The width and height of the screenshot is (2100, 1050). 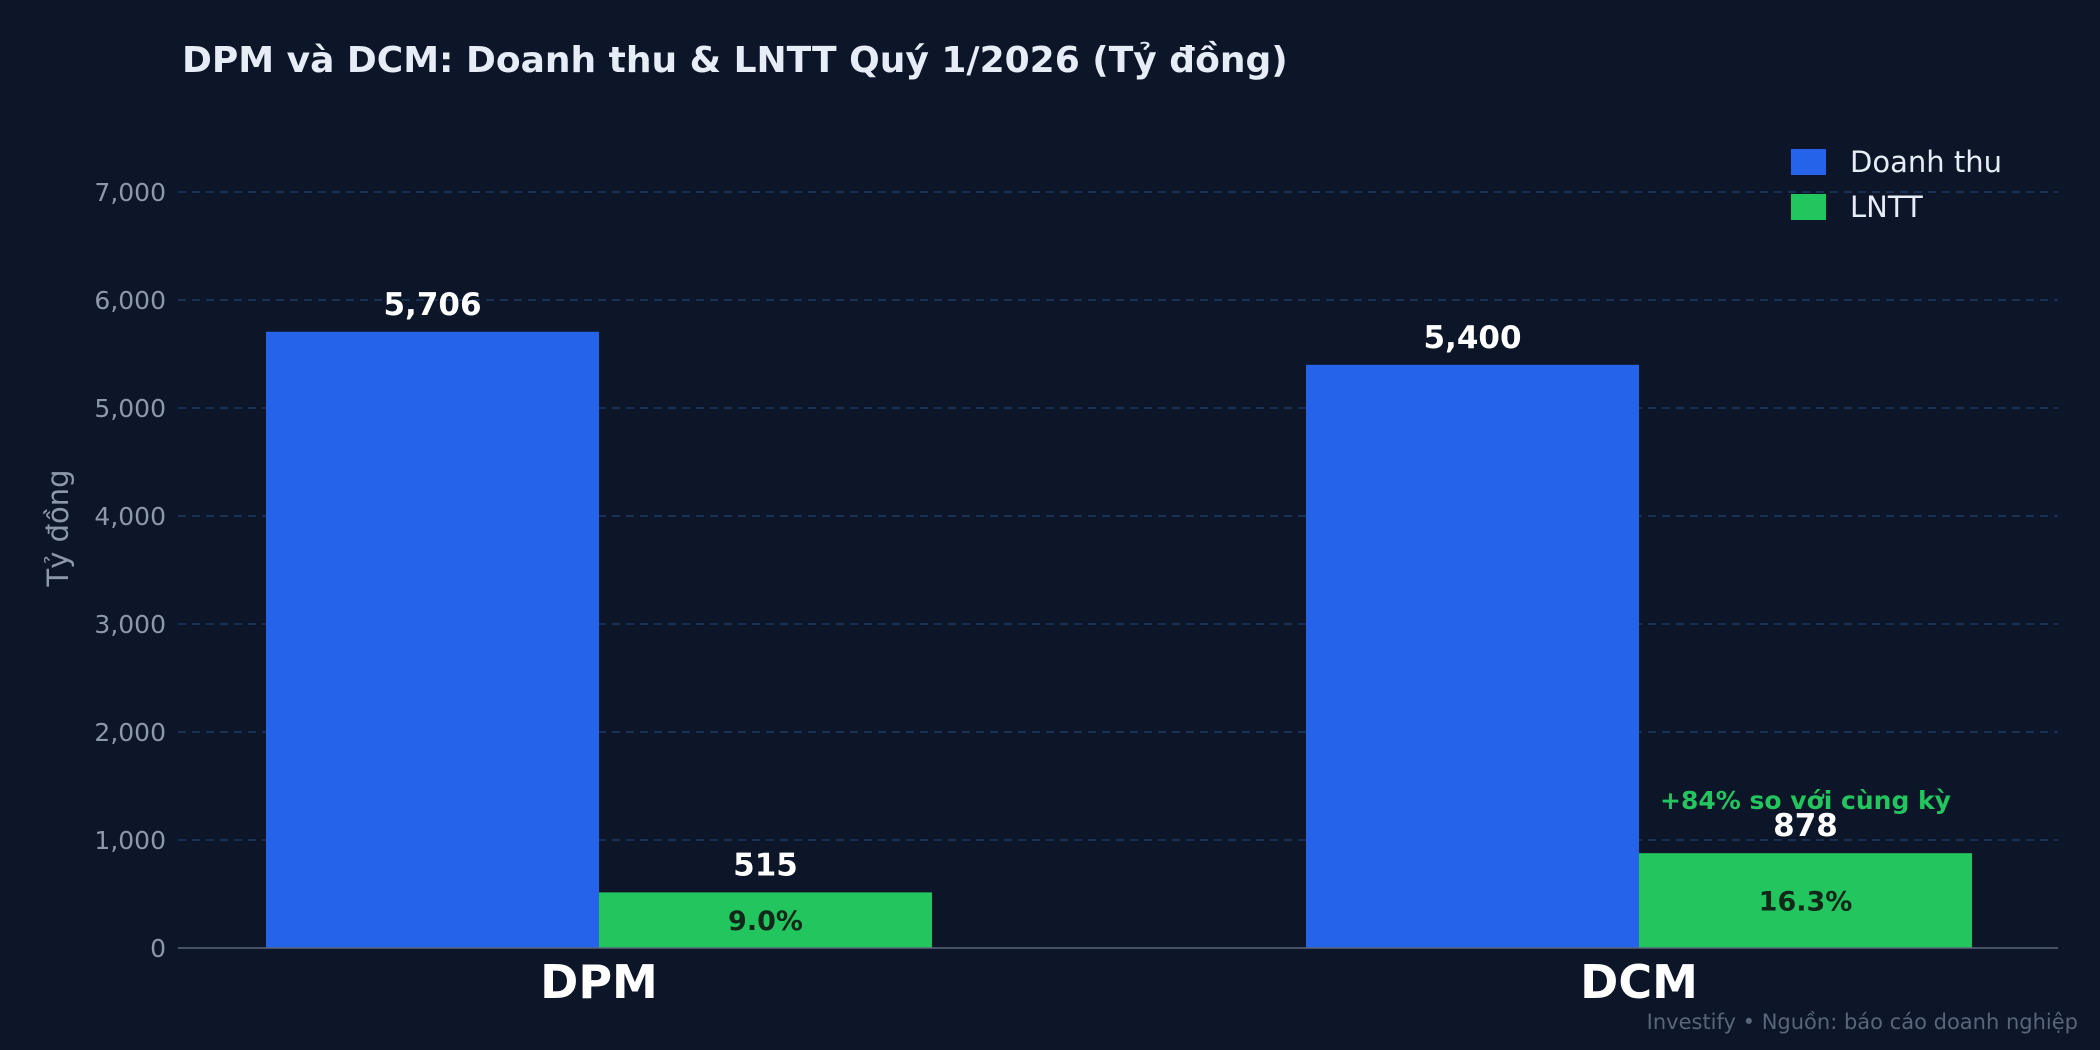 I want to click on value-label: 515, so click(x=765, y=865).